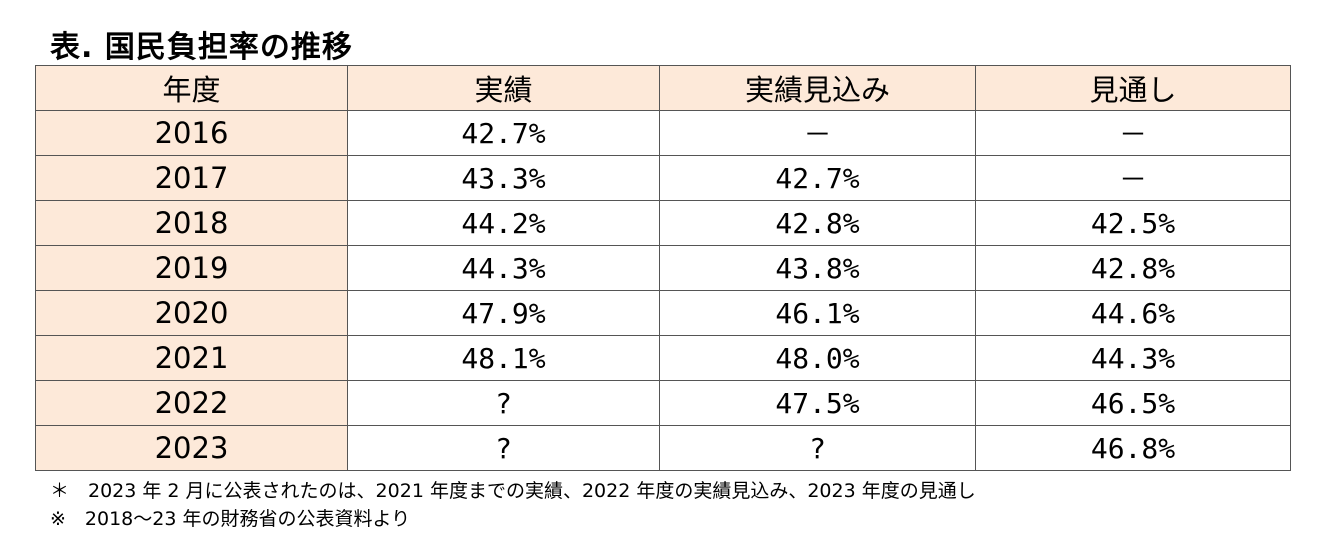 The height and width of the screenshot is (557, 1329). What do you see at coordinates (817, 358) in the screenshot?
I see `estimate-cell: 48.0%` at bounding box center [817, 358].